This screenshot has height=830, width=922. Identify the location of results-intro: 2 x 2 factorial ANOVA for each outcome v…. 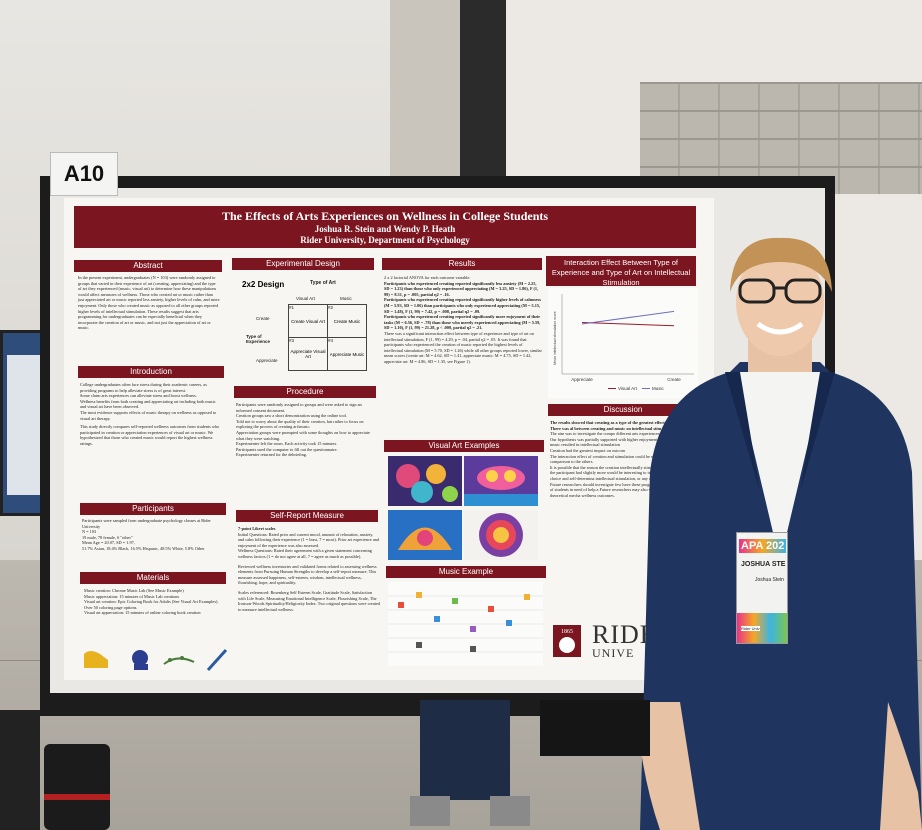
(427, 277).